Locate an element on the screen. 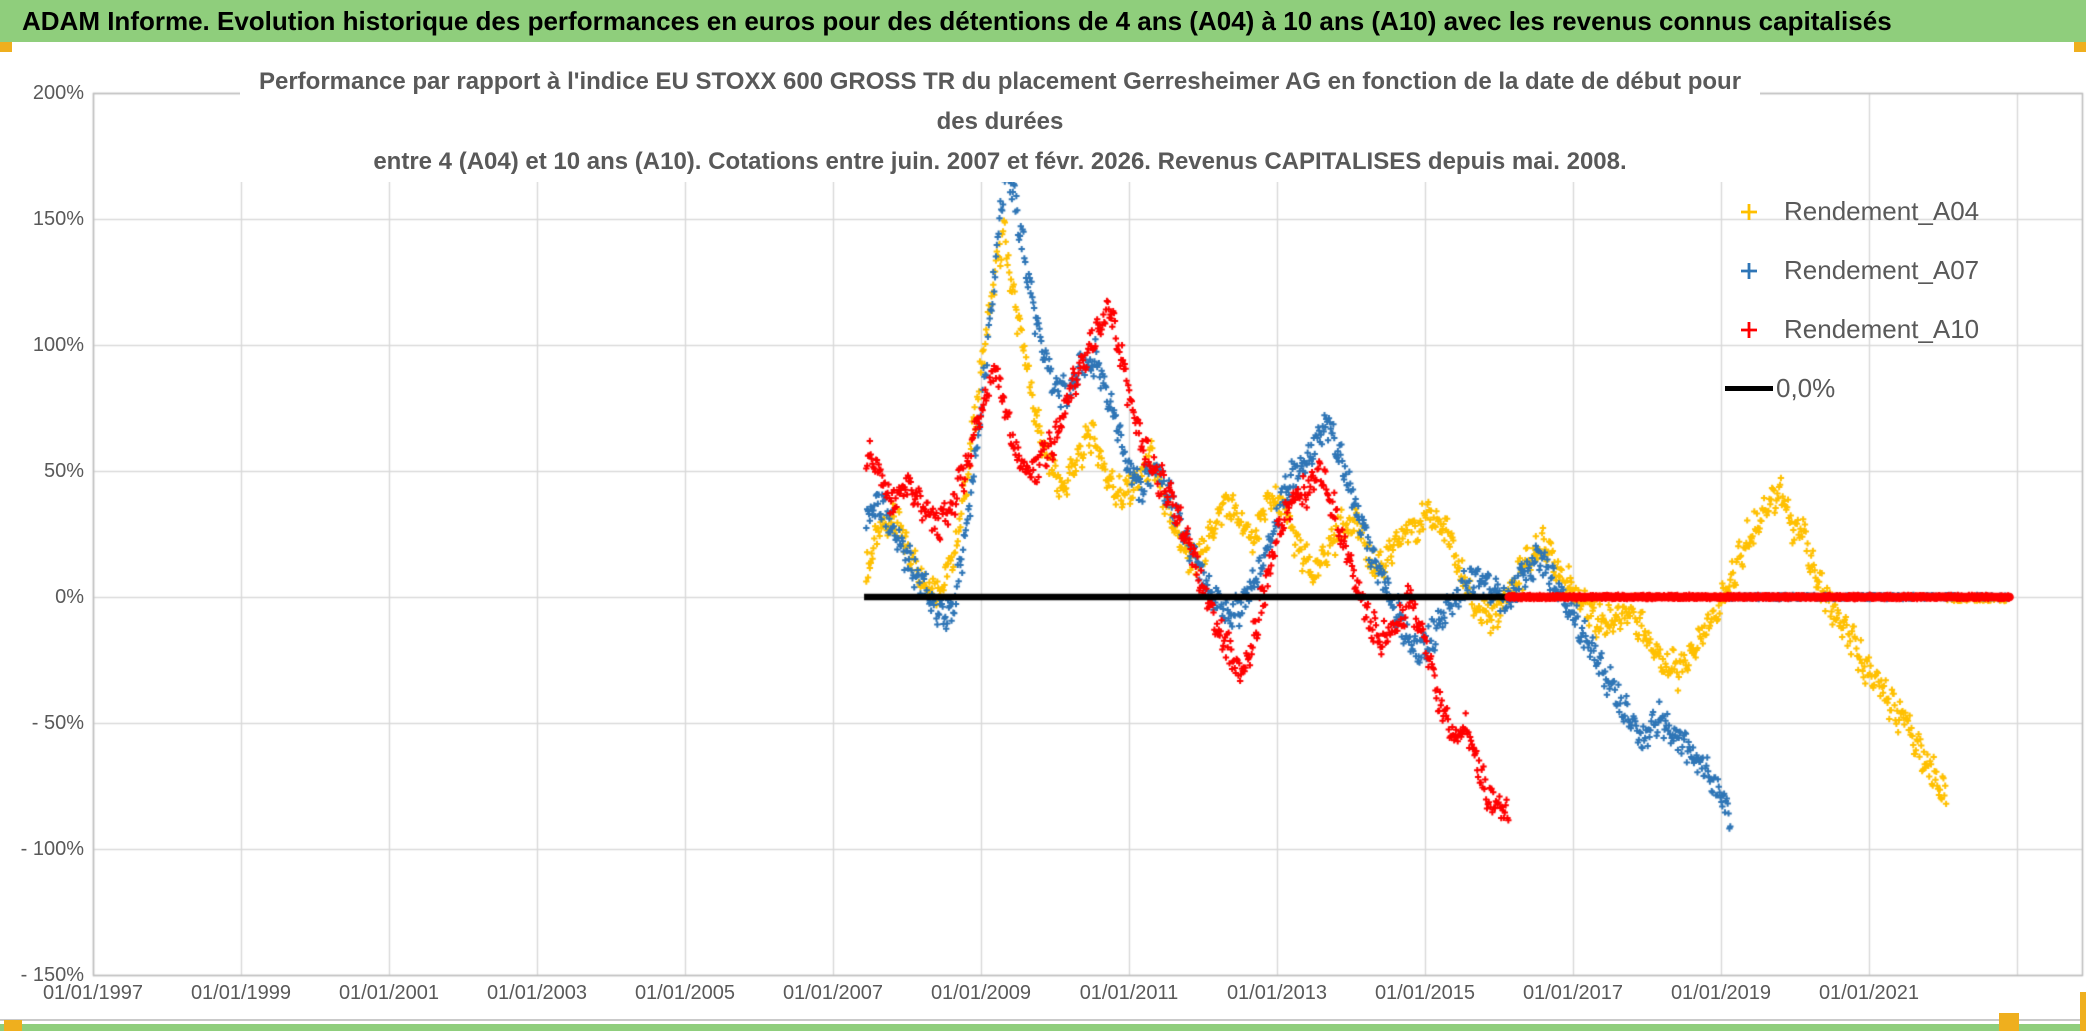 This screenshot has width=2086, height=1031. x-axis-tick-label: 01/01/1999 is located at coordinates (241, 993).